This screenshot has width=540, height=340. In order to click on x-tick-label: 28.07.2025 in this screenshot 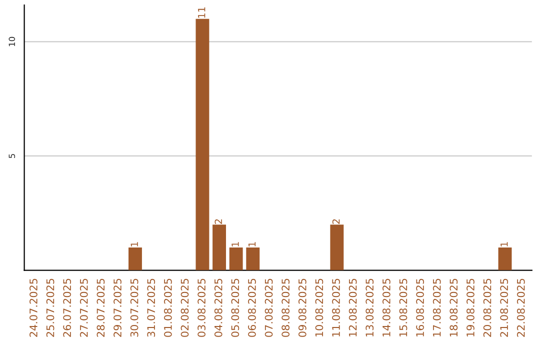, I will do `click(100, 307)`.